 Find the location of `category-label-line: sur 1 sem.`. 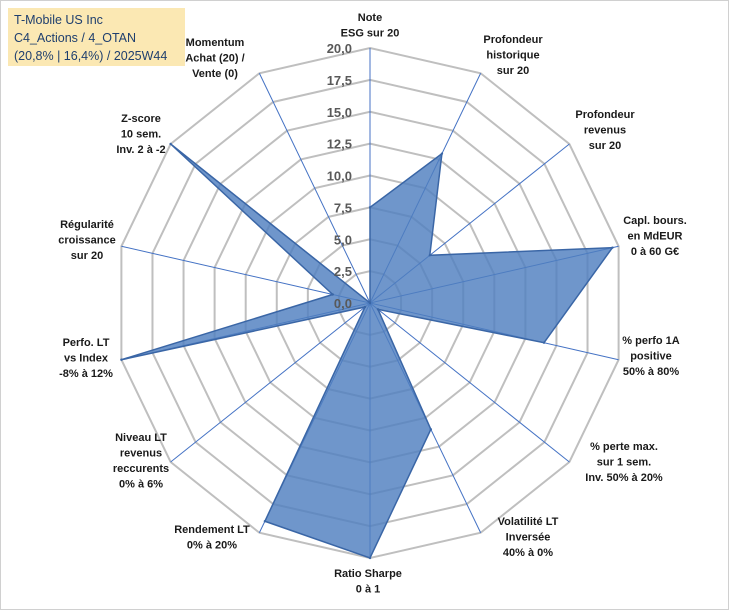

category-label-line: sur 1 sem. is located at coordinates (624, 463).